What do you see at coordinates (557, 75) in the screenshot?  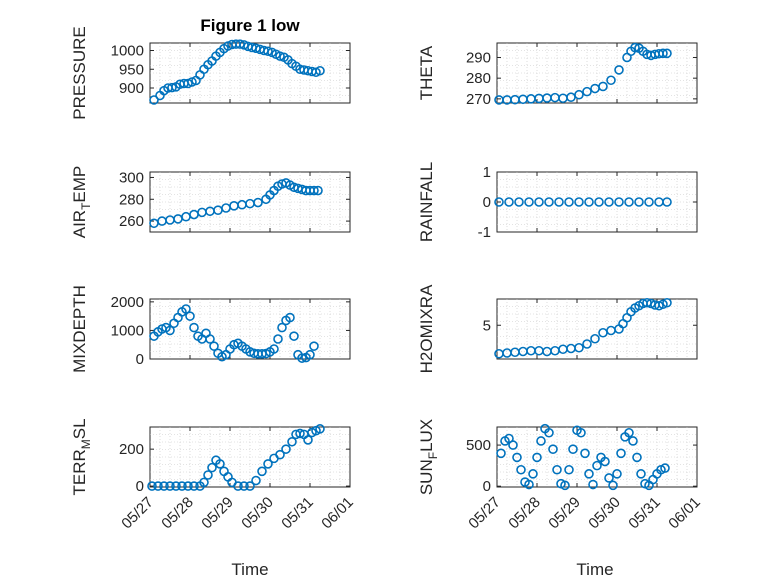 I see `subplot-2: 270 280 290 THETA` at bounding box center [557, 75].